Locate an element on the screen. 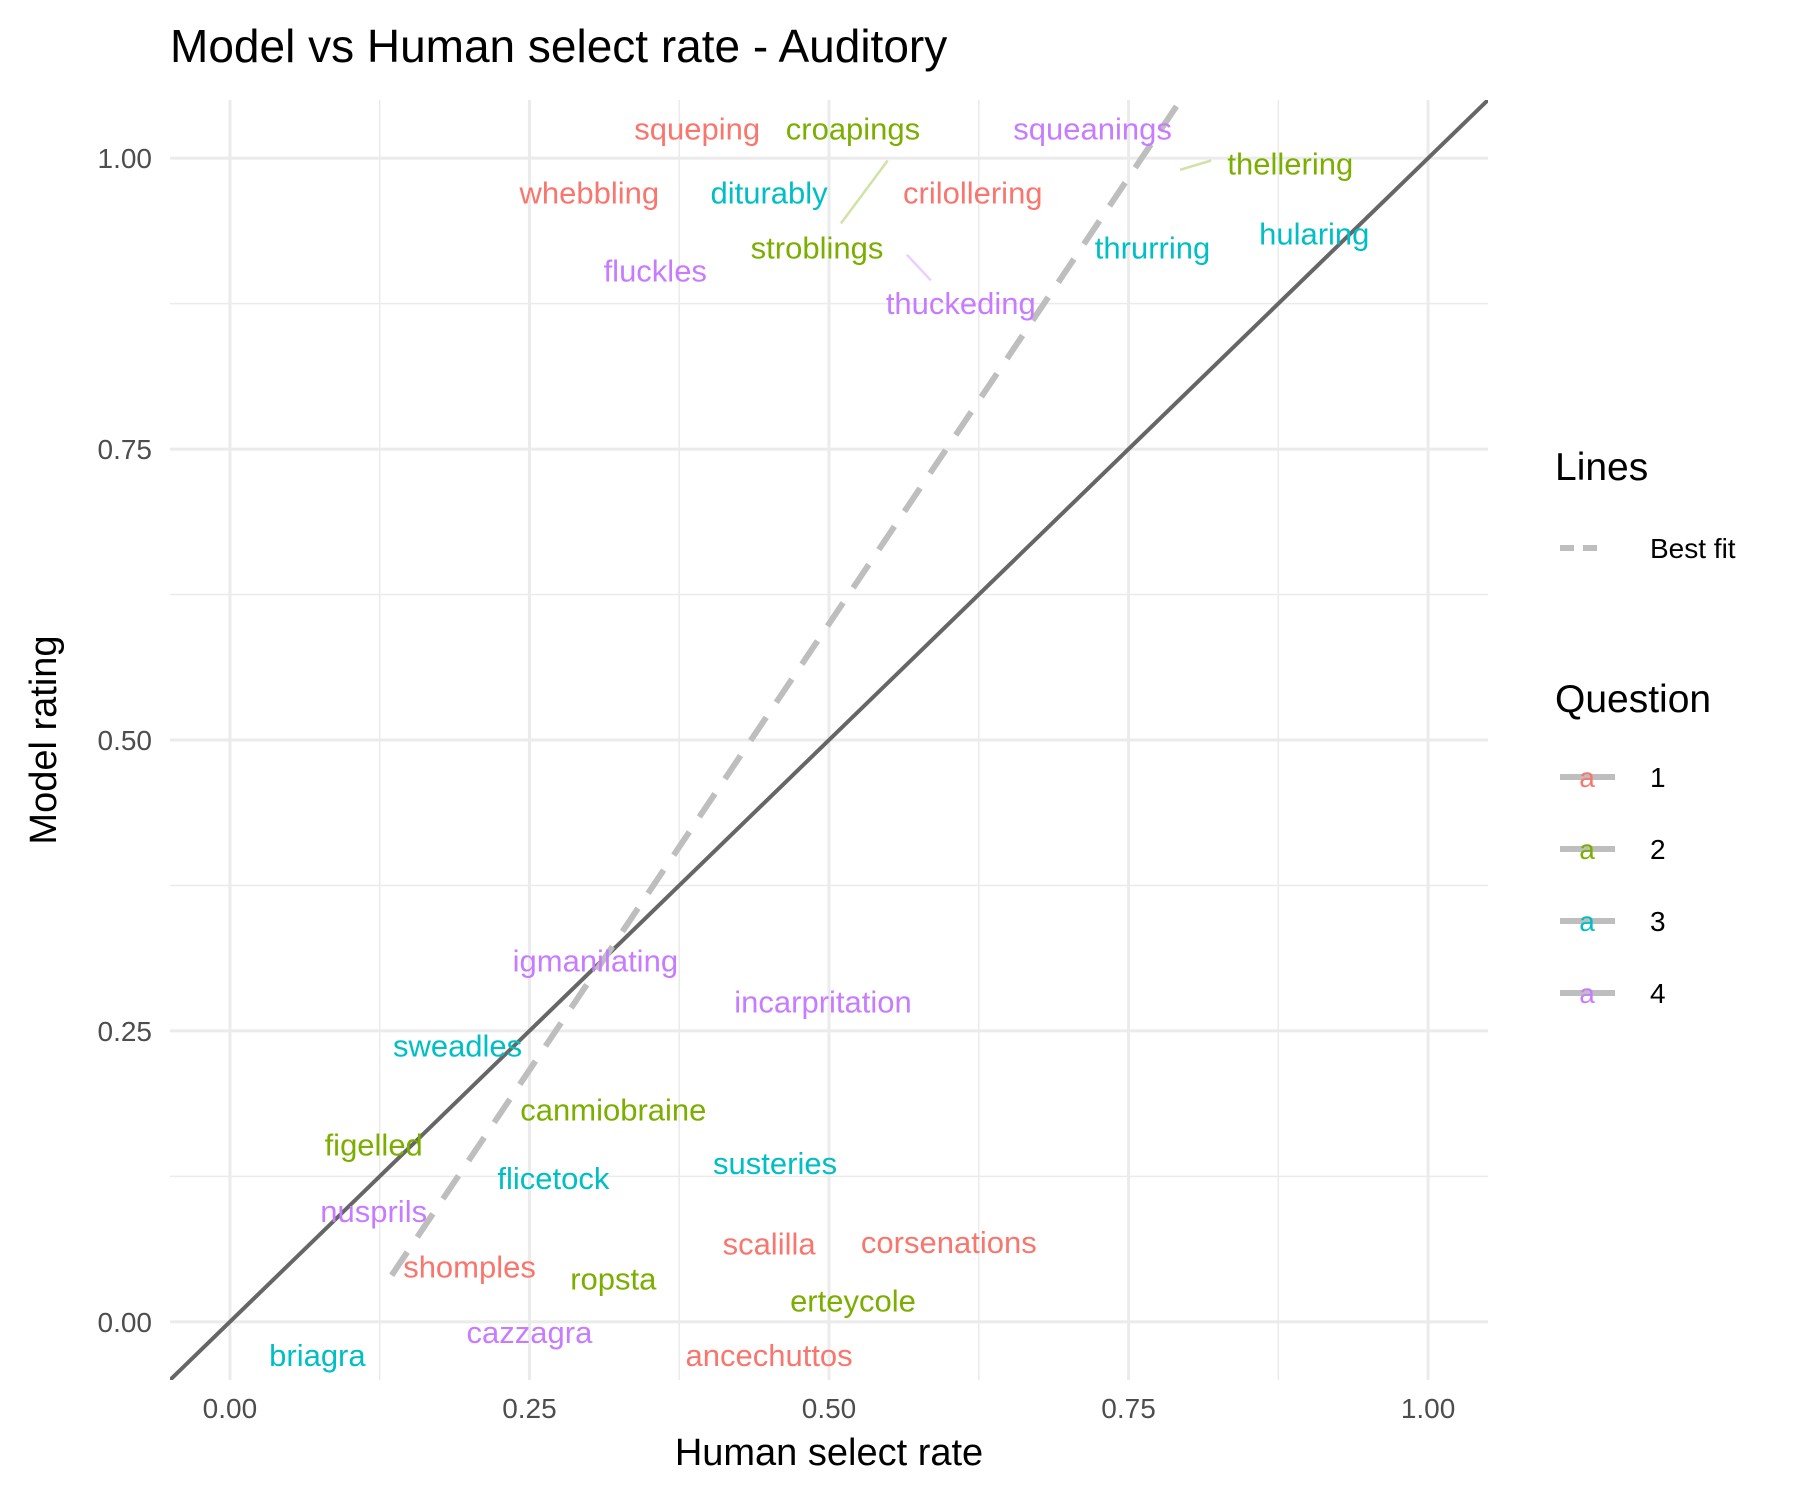  point-label-igmanilating: igmanilating is located at coordinates (595, 961).